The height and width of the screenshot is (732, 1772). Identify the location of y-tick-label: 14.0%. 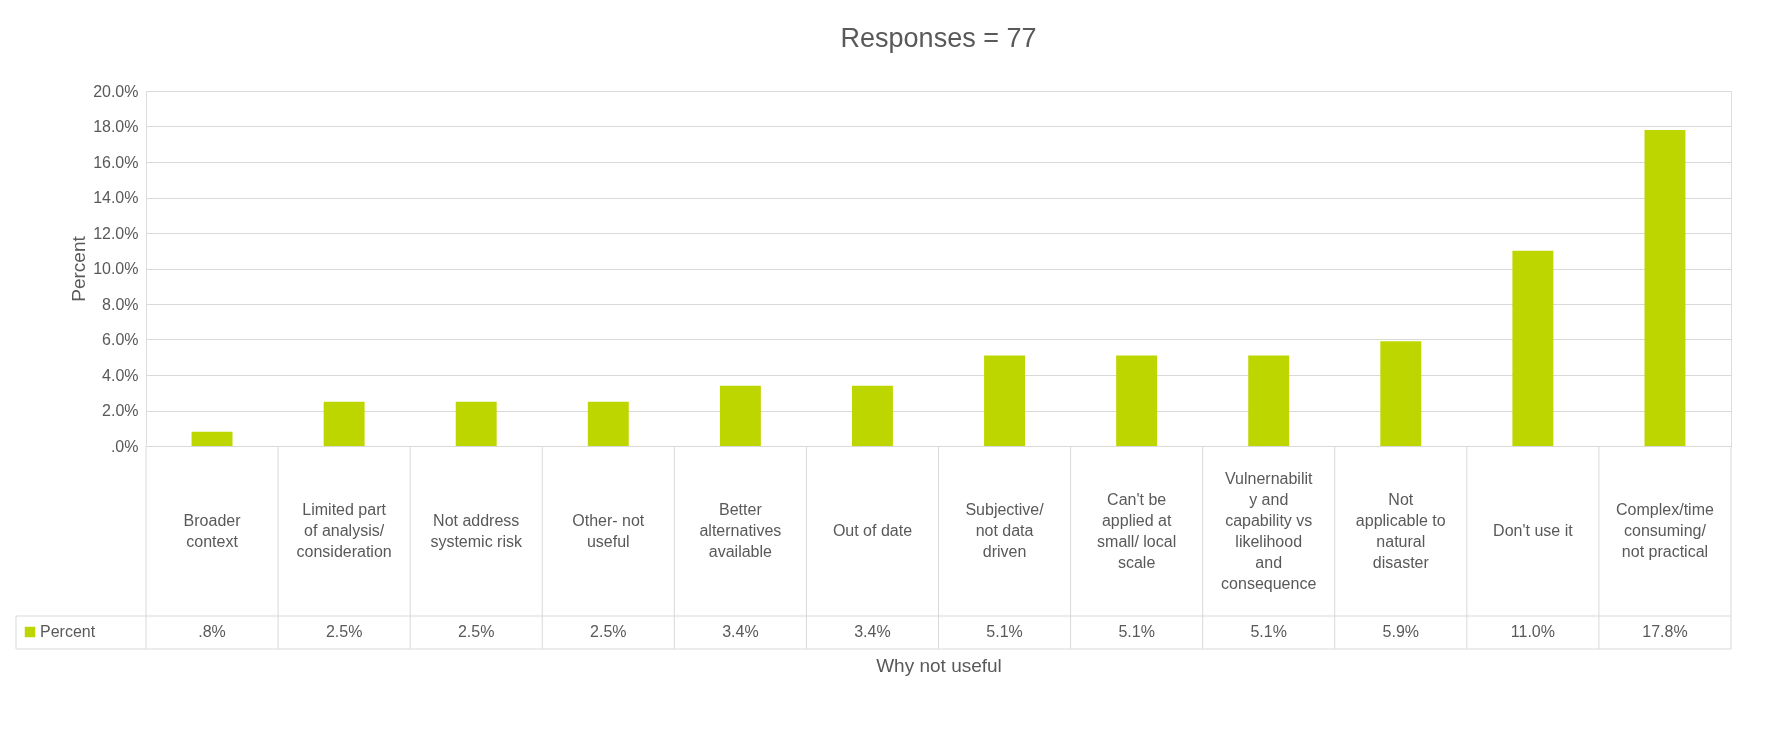
(116, 197).